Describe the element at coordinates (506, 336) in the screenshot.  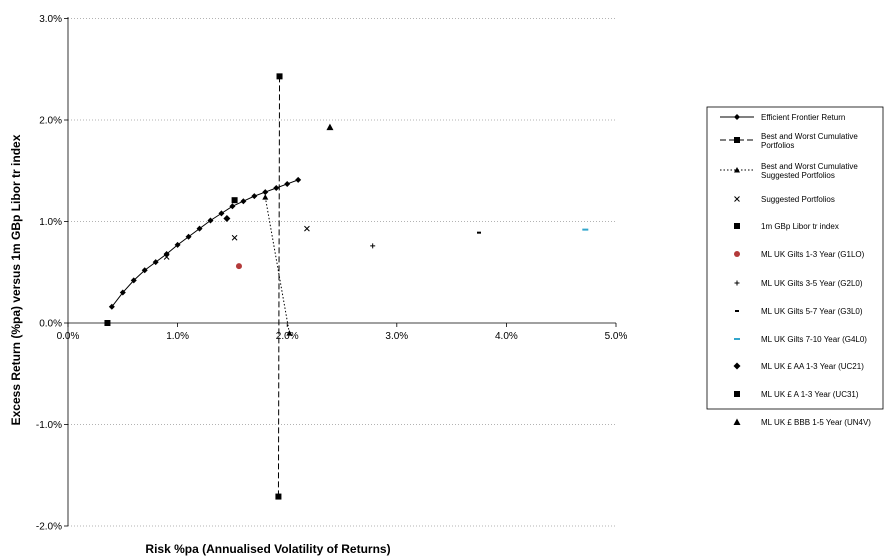
I see `x-tick-label: 4.0%` at that location.